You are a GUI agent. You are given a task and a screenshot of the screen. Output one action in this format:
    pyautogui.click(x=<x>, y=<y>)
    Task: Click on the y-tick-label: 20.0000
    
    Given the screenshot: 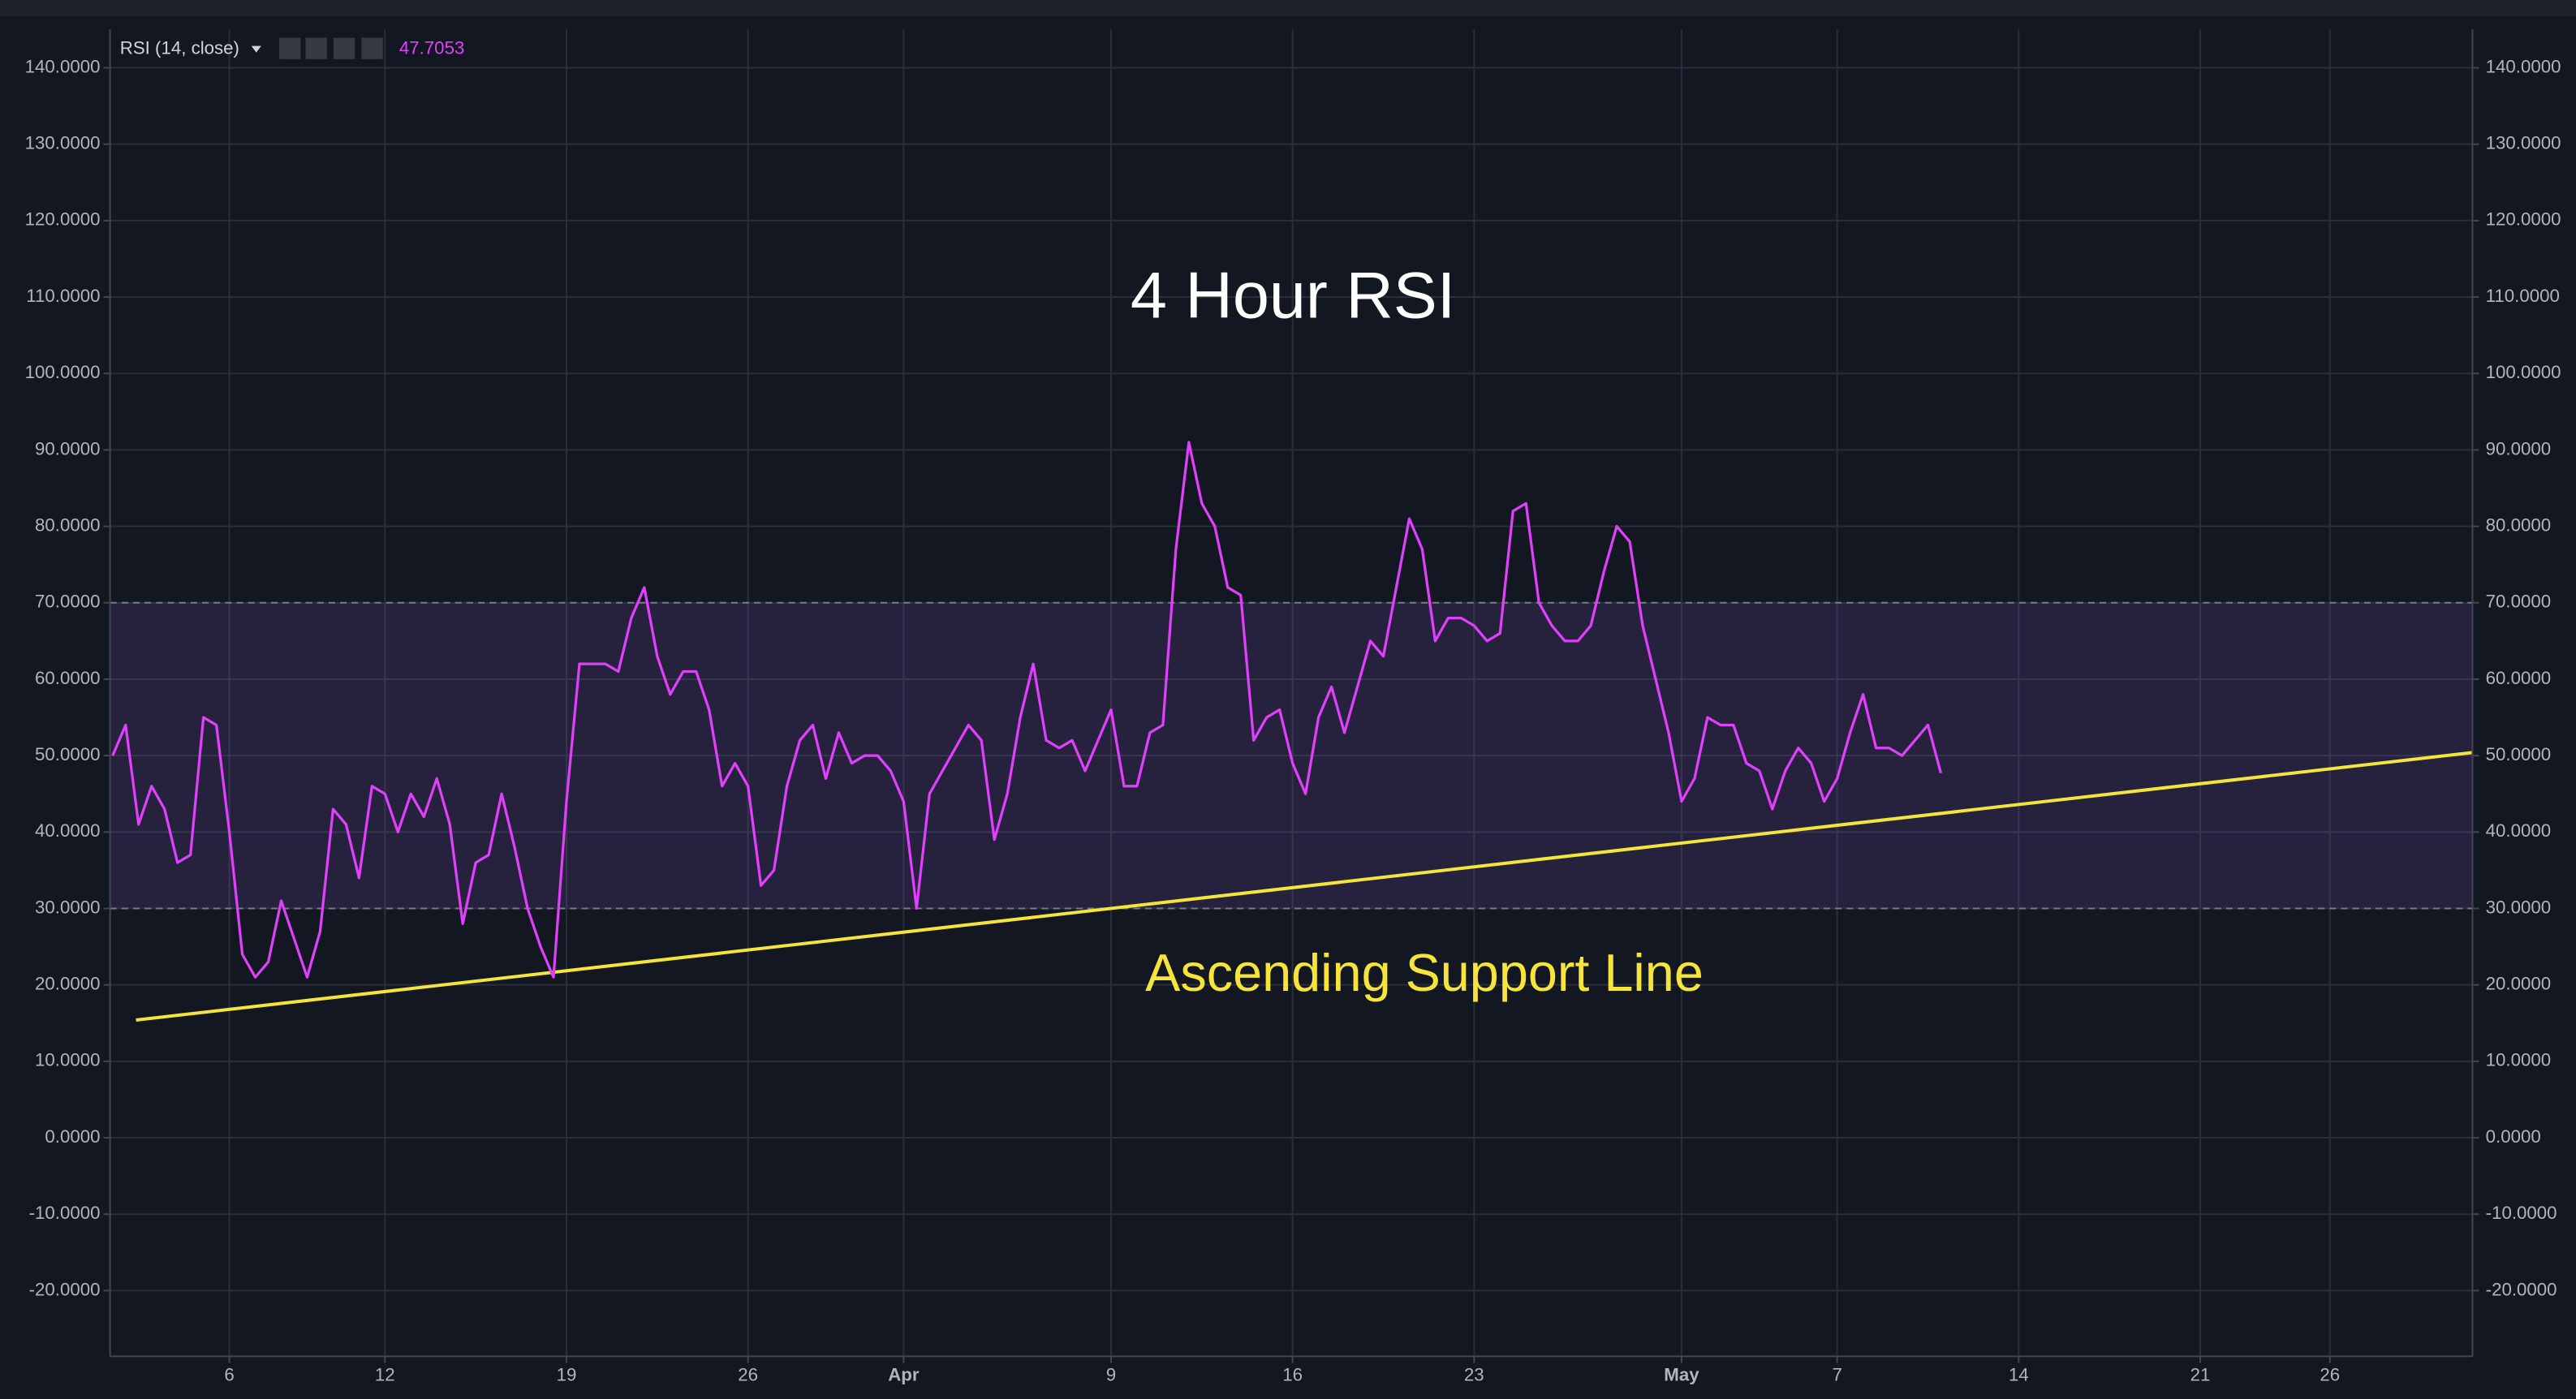 What is the action you would take?
    pyautogui.click(x=68, y=984)
    